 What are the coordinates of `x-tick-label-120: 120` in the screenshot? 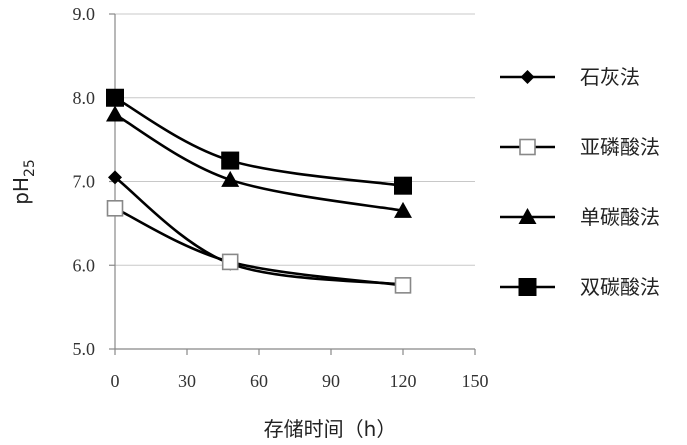 It's located at (403, 381).